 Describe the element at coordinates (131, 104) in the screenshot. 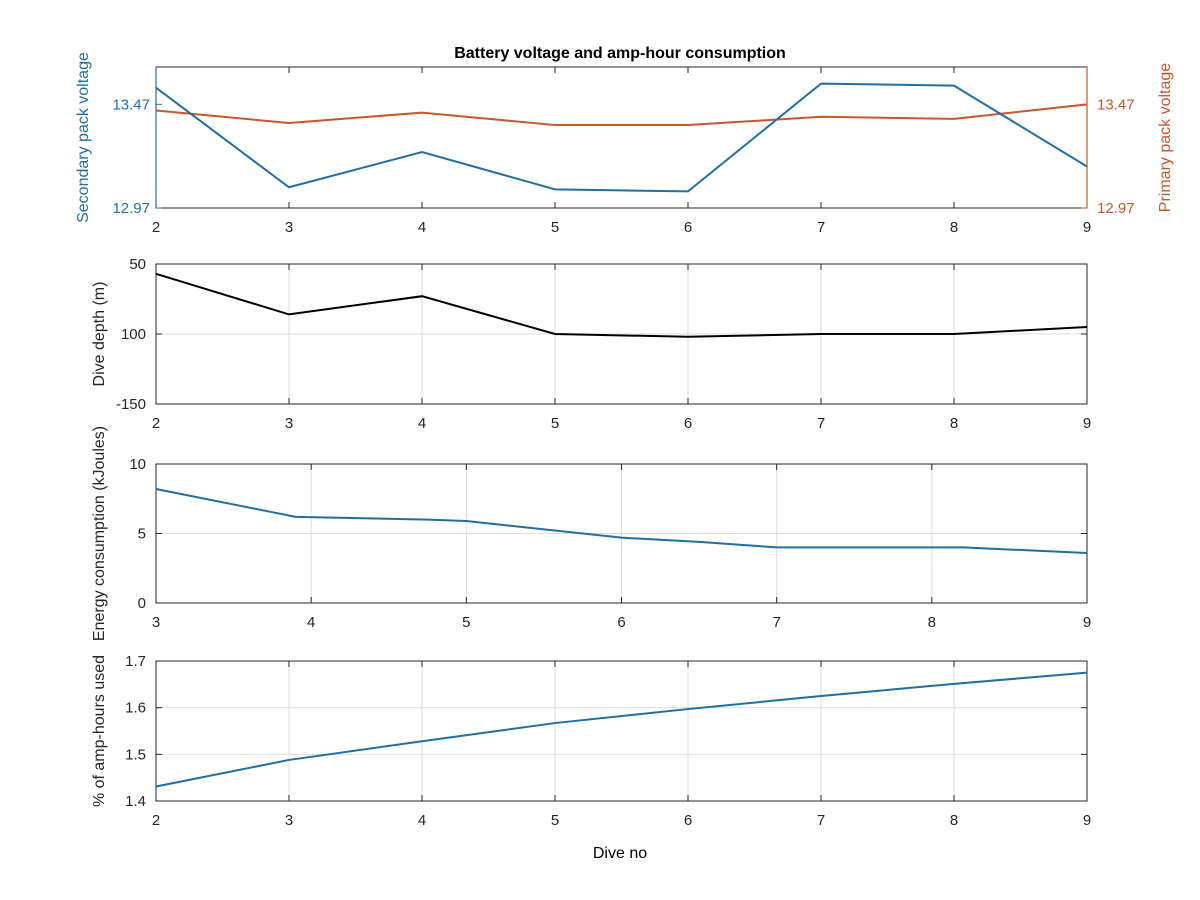

I see `y-left-tick-label-1: 13.47` at that location.